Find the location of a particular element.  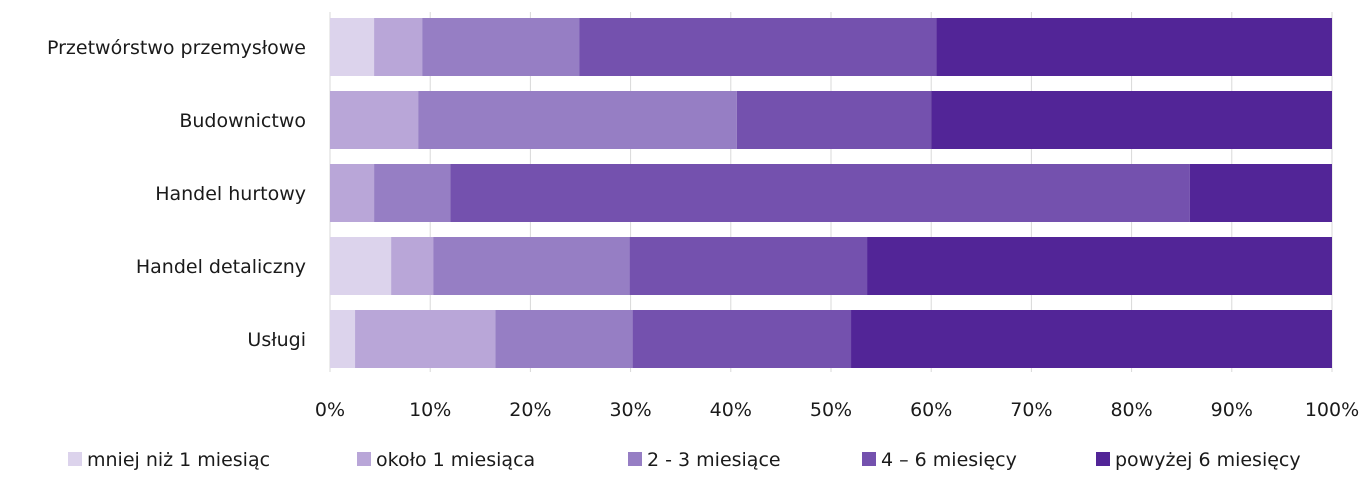

x-axis-ticks: 0% 10% 20% 30% 40% 50% 60% 70% 80% 90% 100% is located at coordinates (837, 410).